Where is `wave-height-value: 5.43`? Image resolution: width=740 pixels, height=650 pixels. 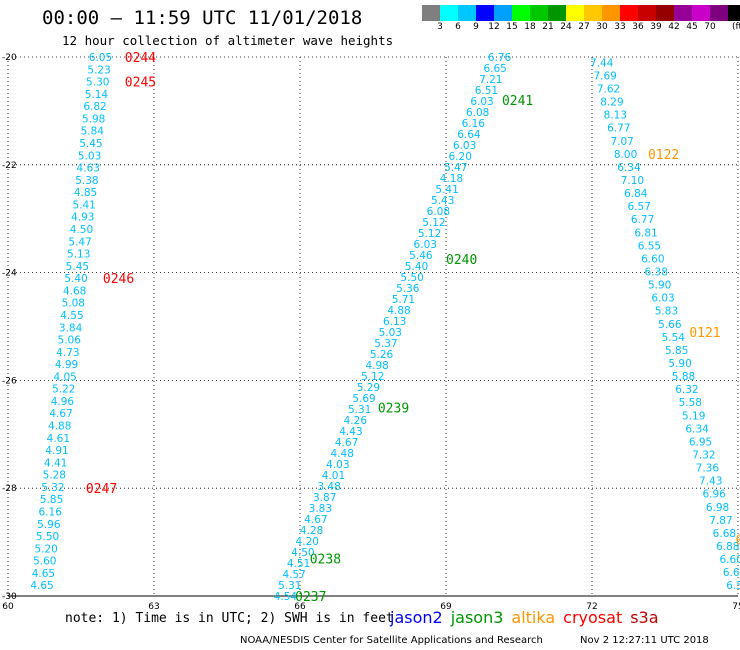
wave-height-value: 5.43 is located at coordinates (442, 201).